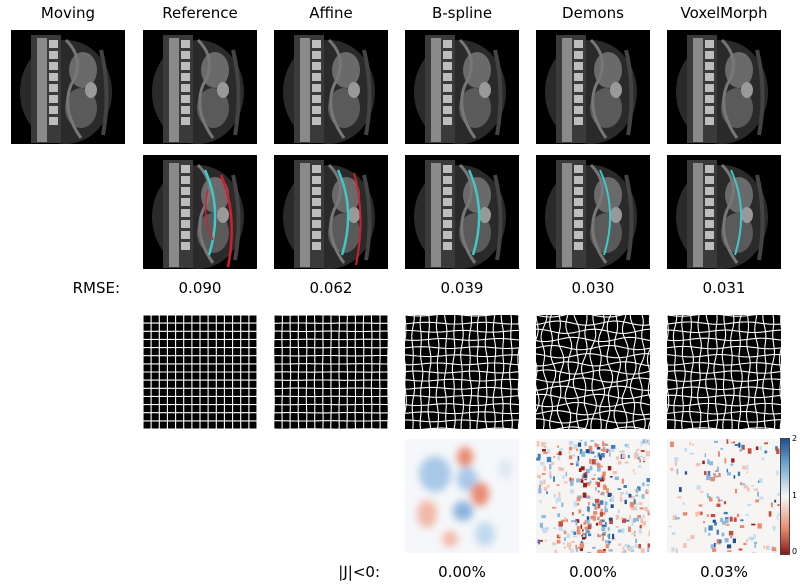  I want to click on overlay-voxelmorph-image, so click(724, 212).